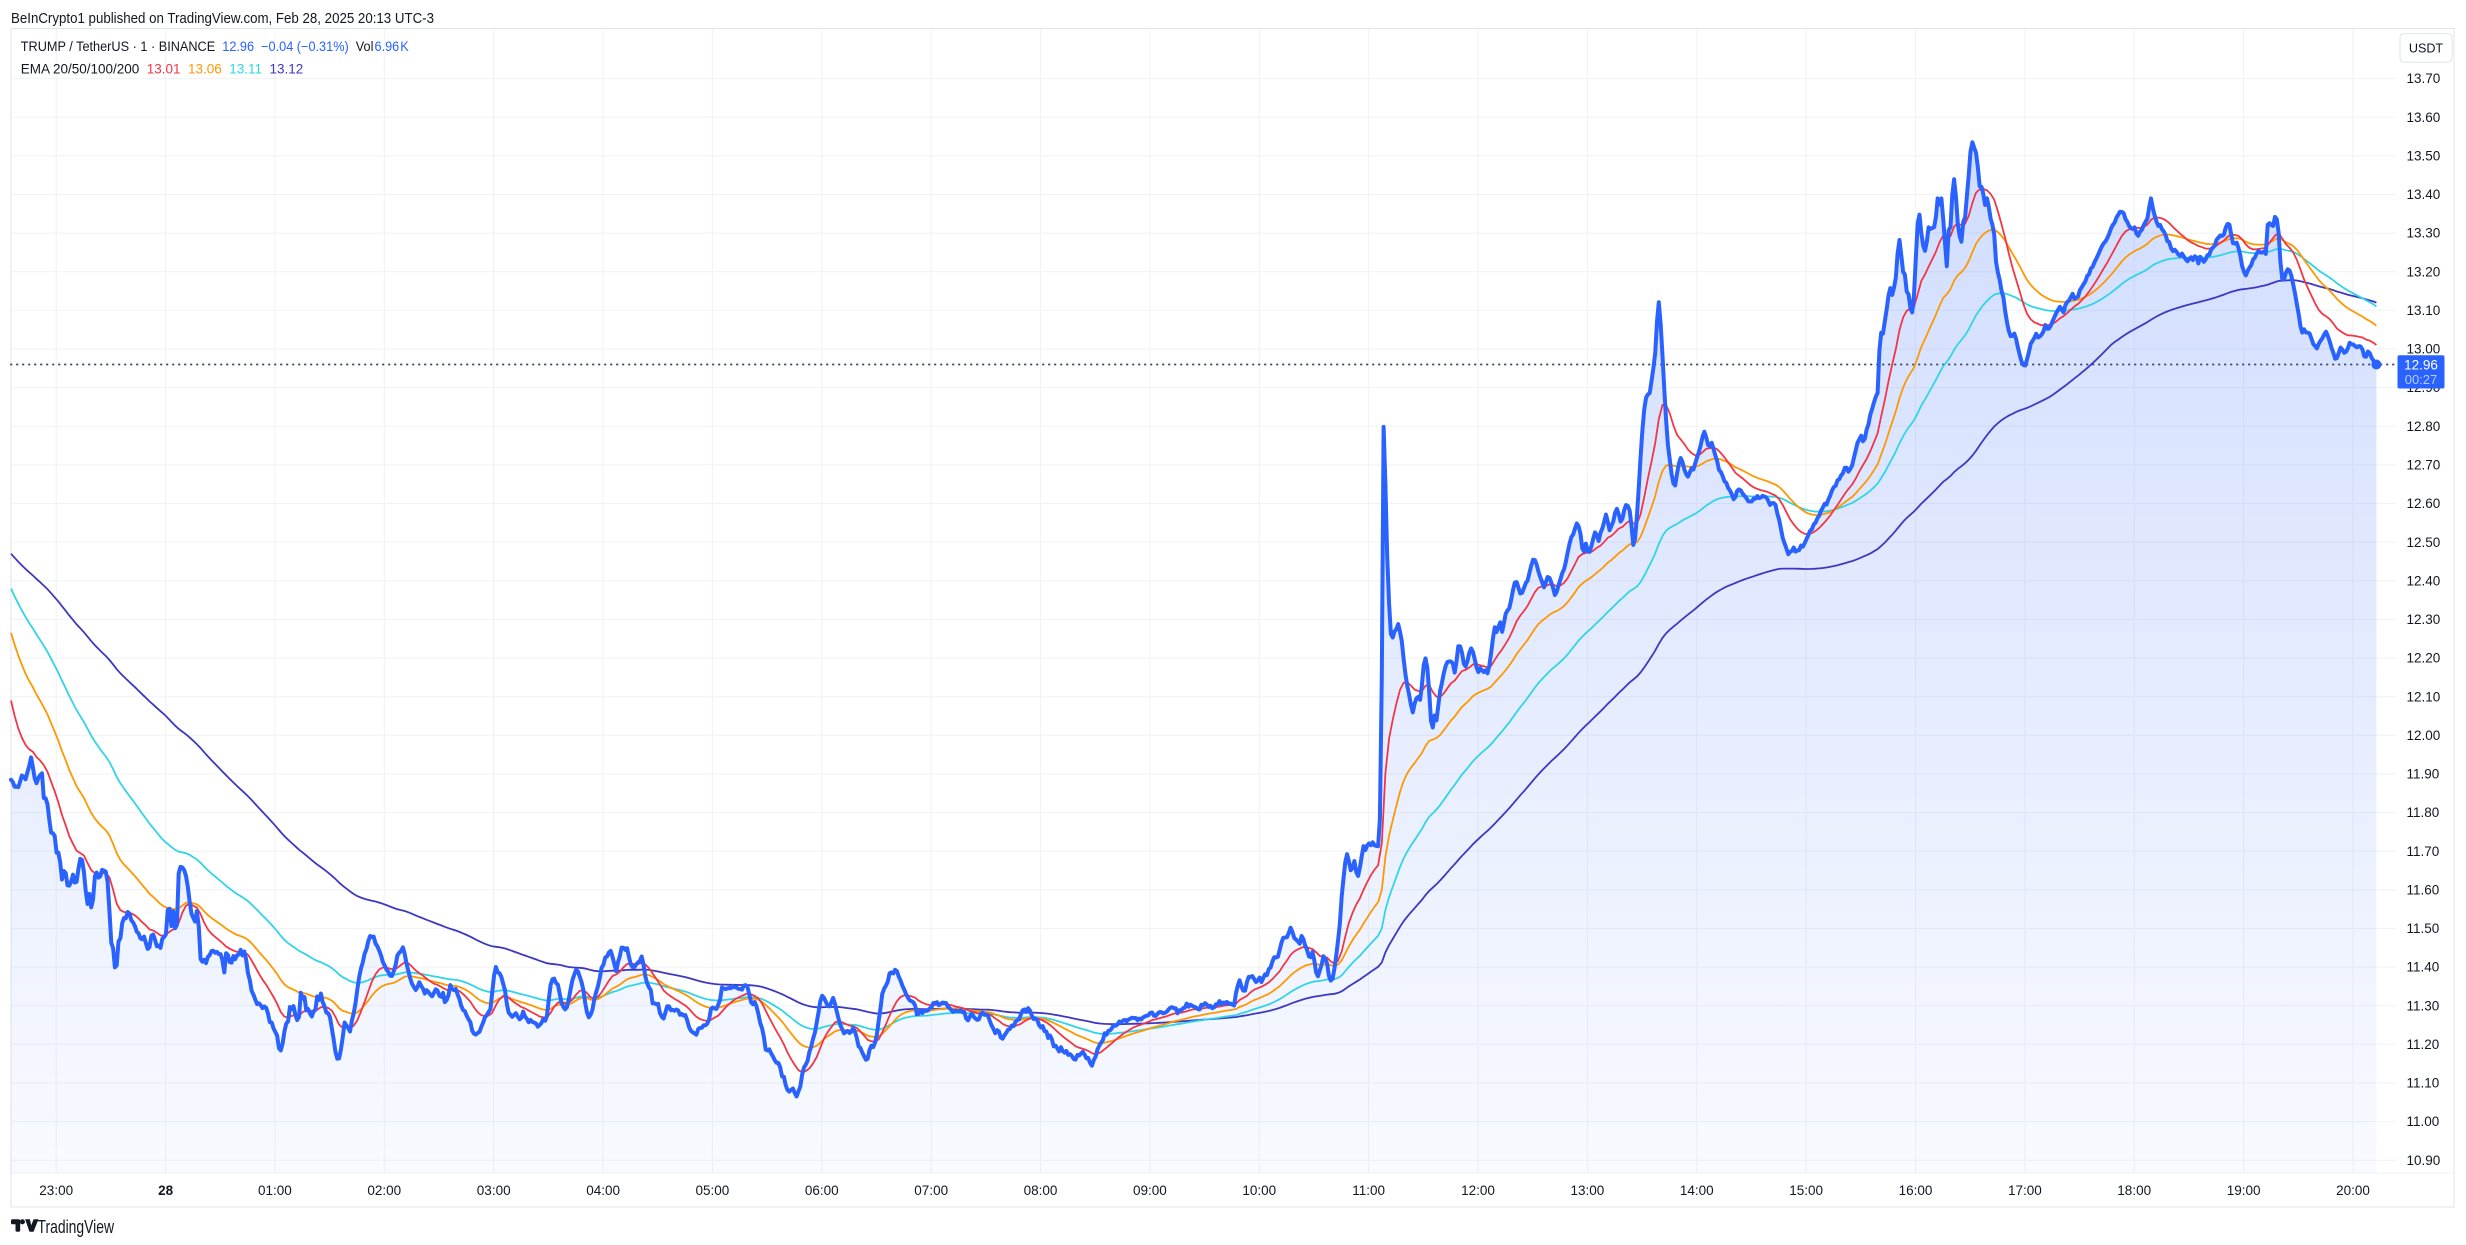 The width and height of the screenshot is (2466, 1245). I want to click on svg-text: 19:00, so click(2244, 1190).